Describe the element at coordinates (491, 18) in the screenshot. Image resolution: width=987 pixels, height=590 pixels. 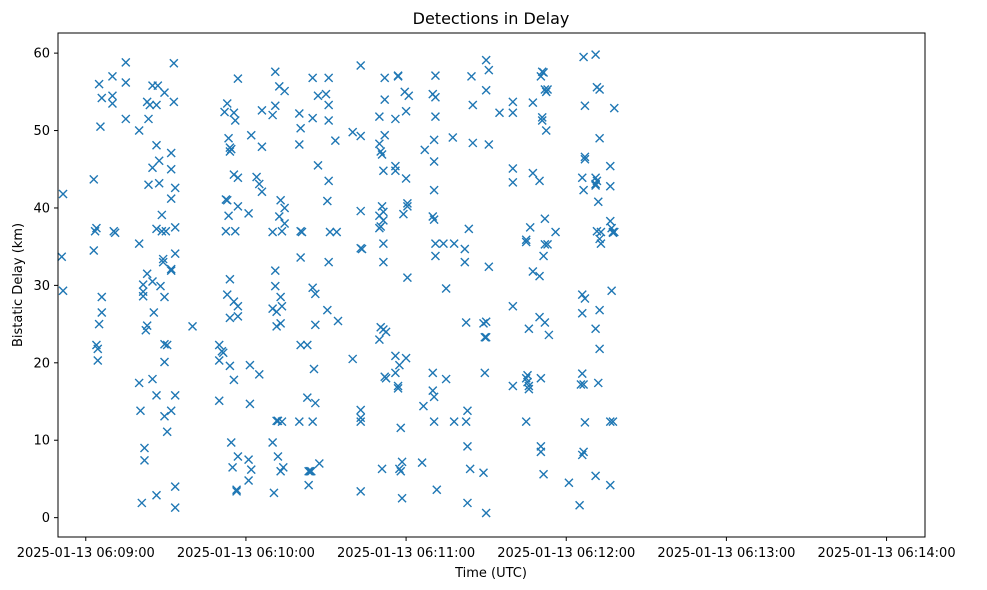
I see `chart-title: Detections in Delay` at that location.